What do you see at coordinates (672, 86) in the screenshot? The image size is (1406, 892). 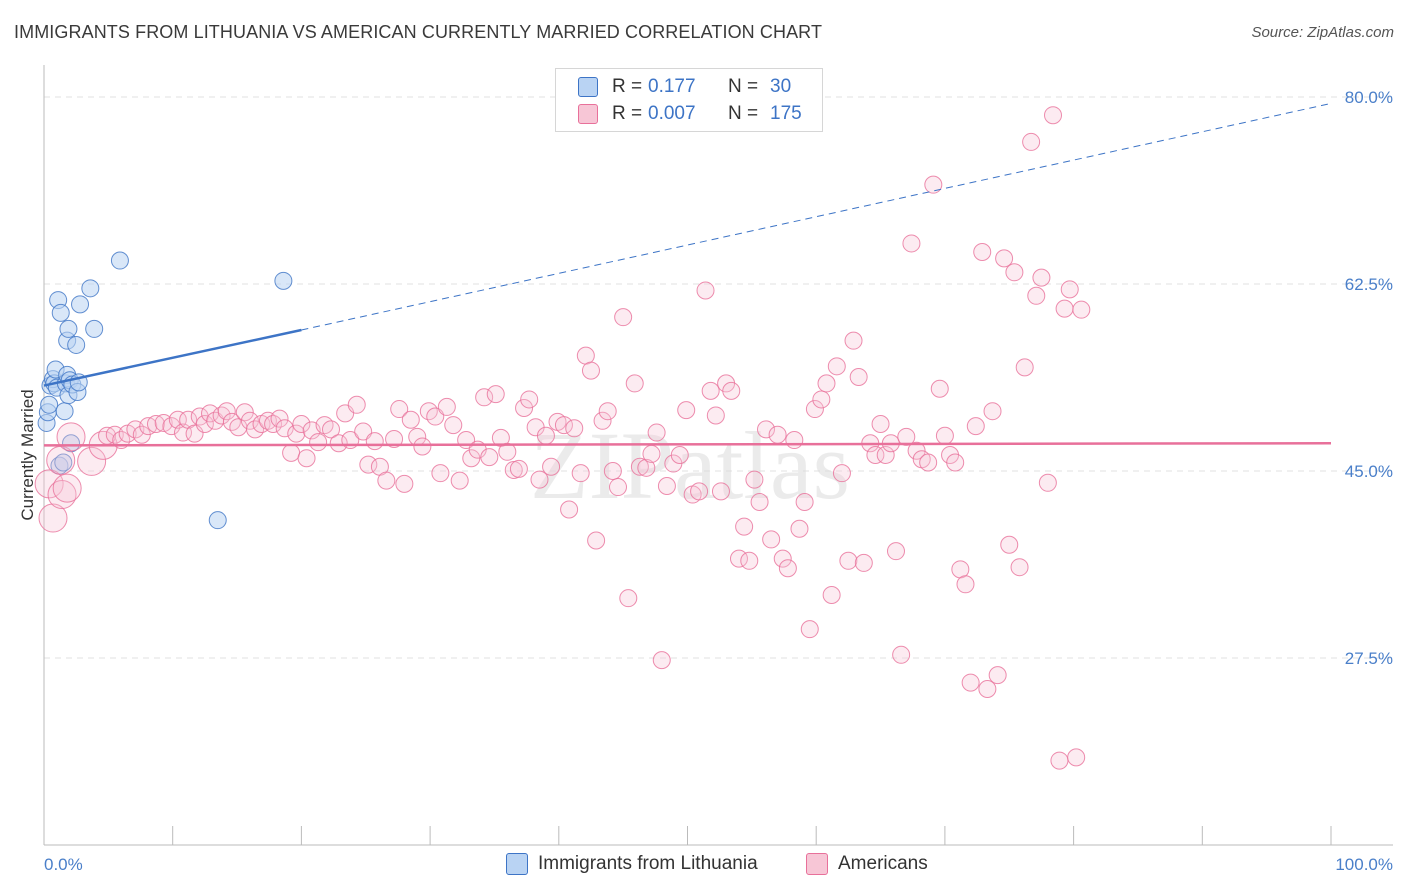 I see `legend-r-value: 0.177` at bounding box center [672, 86].